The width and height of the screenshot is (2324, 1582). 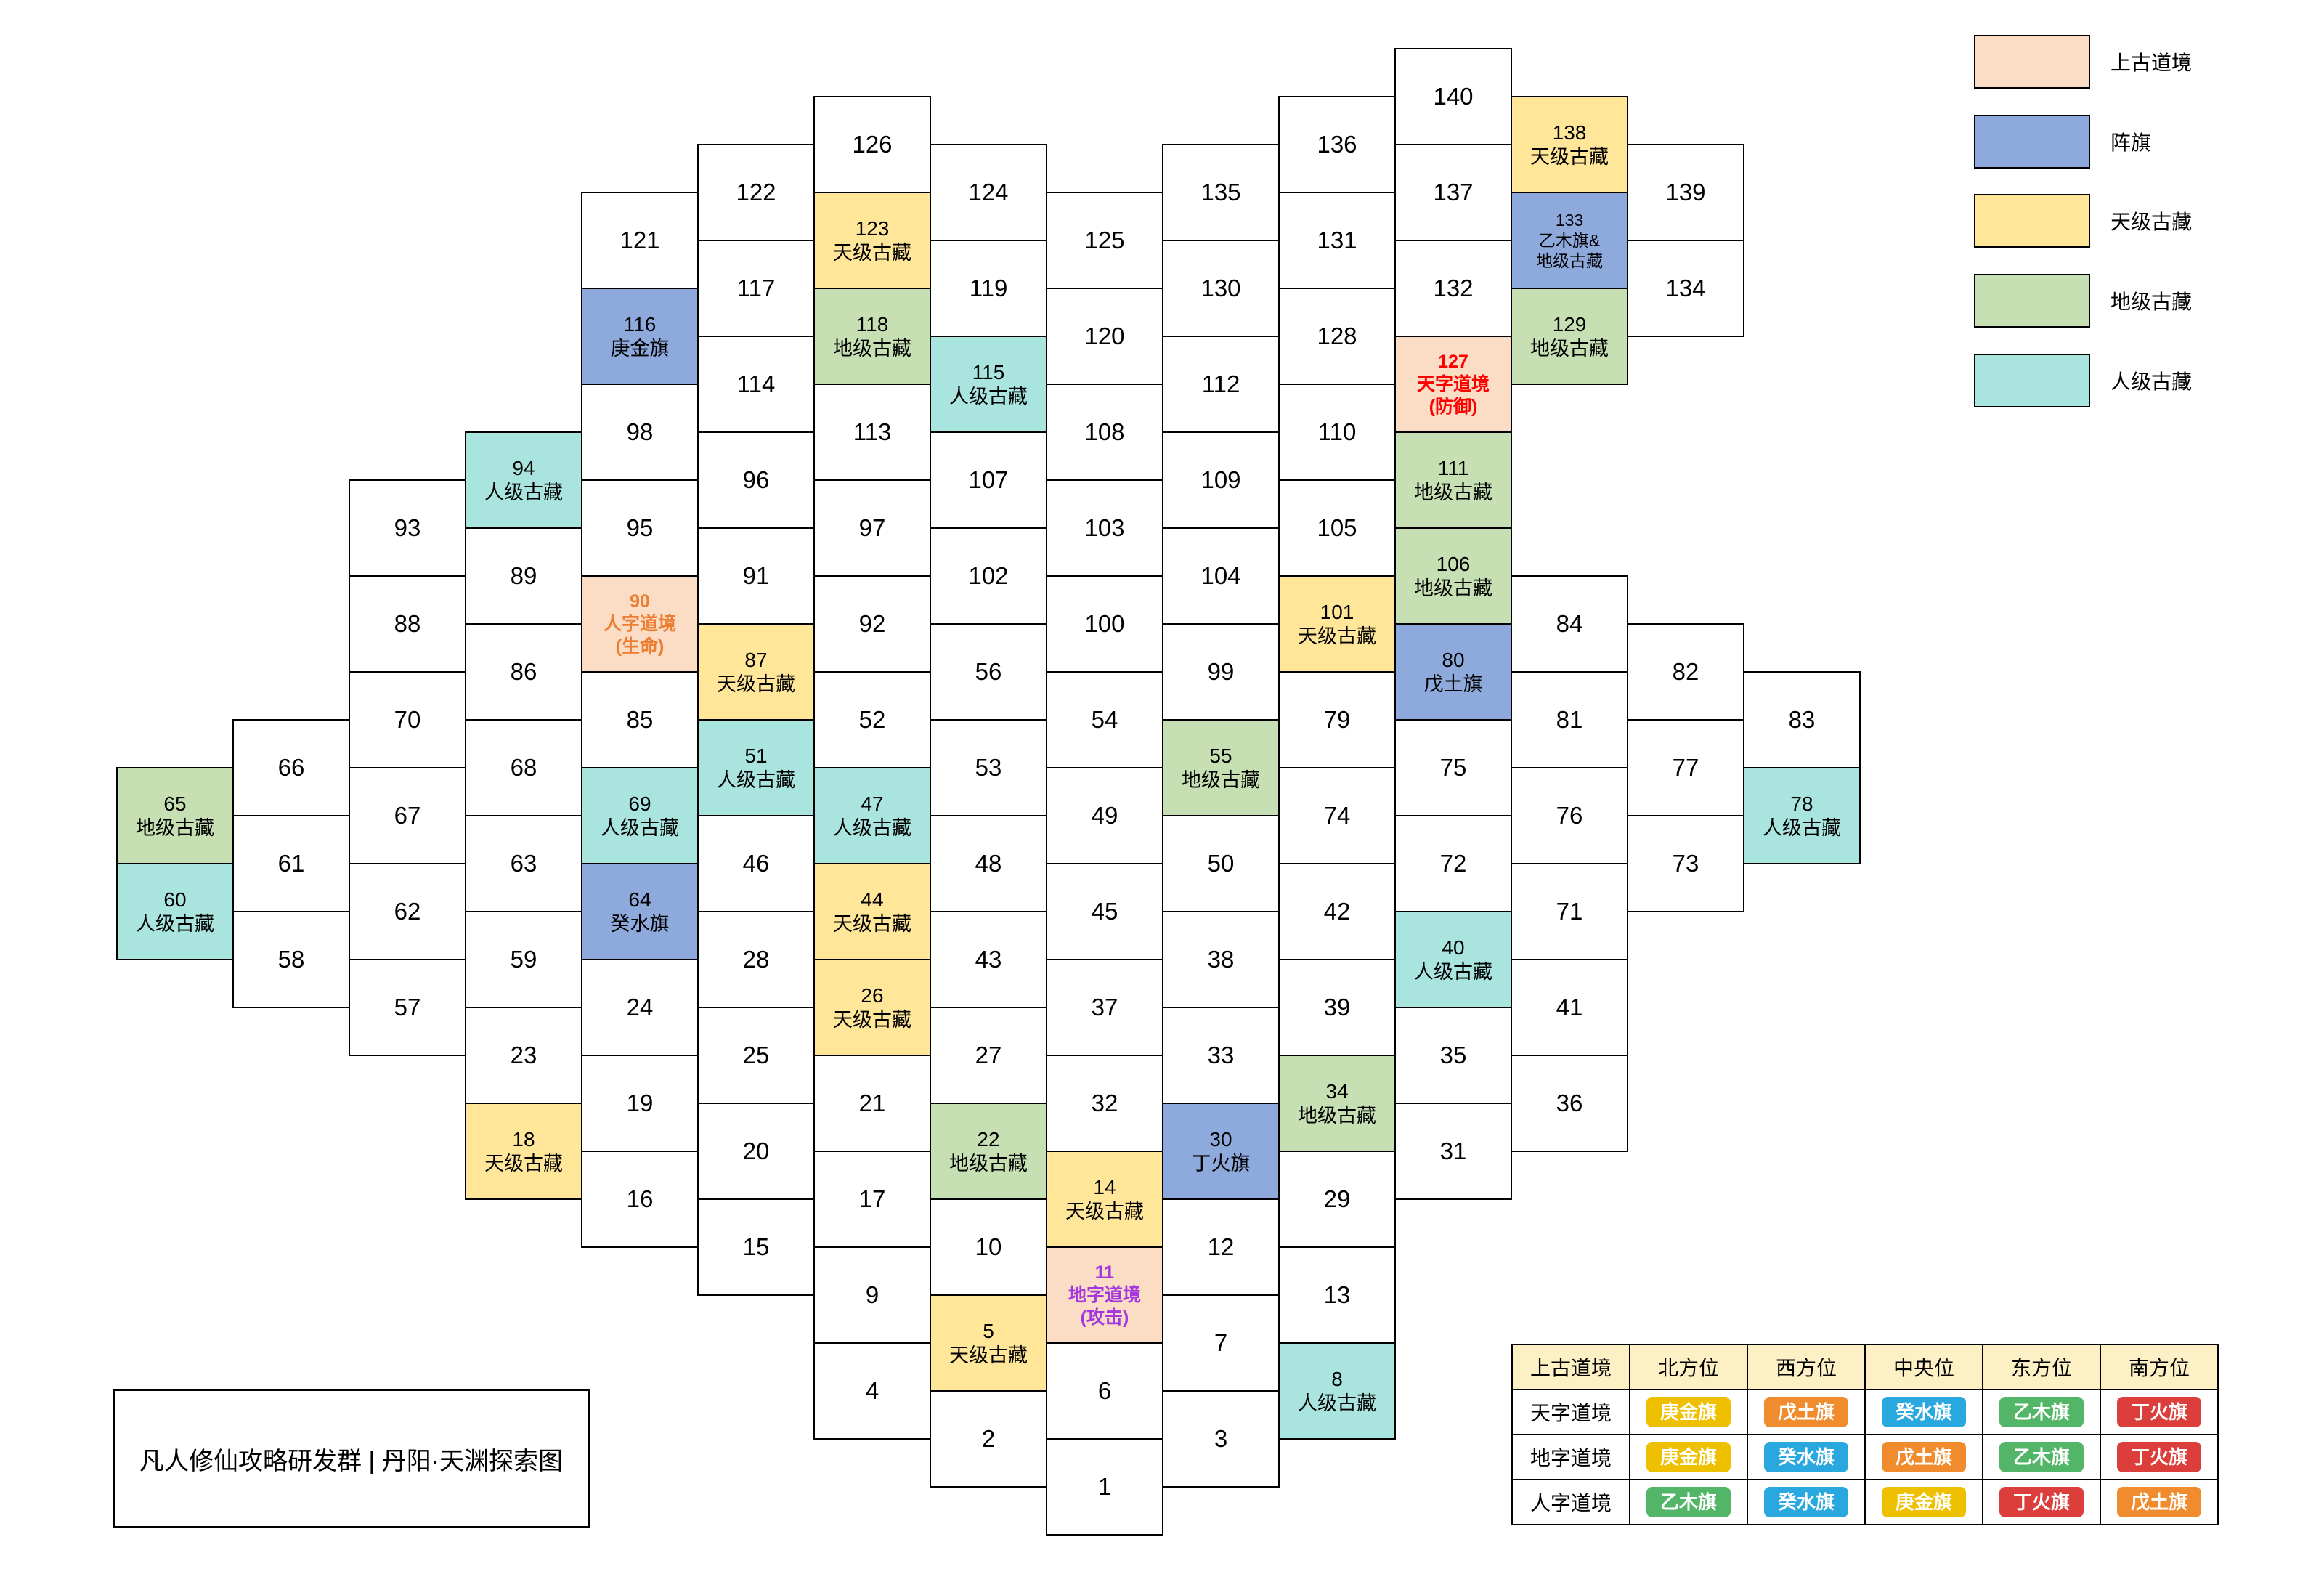 What do you see at coordinates (1104, 719) in the screenshot?
I see `map-cell-54: 54` at bounding box center [1104, 719].